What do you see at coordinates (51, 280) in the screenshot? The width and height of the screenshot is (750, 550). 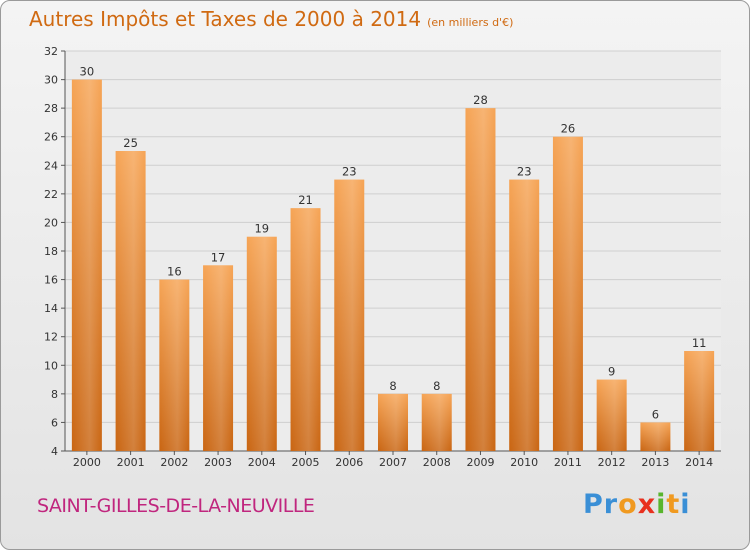 I see `y-tick-label: 16` at bounding box center [51, 280].